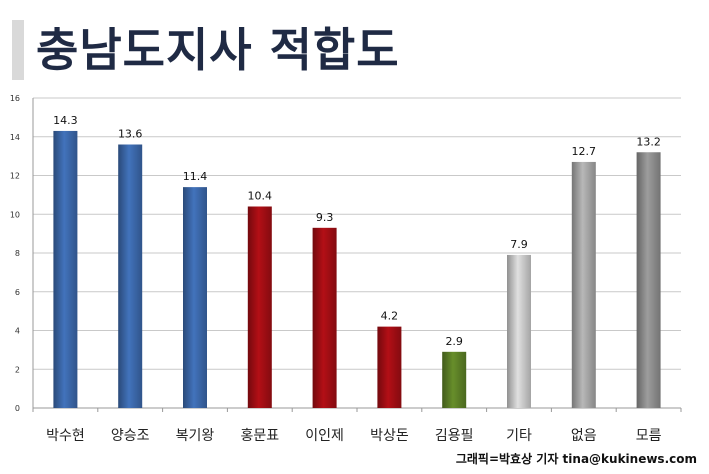 This screenshot has height=474, width=709. I want to click on category-label: 복기왕, so click(195, 436).